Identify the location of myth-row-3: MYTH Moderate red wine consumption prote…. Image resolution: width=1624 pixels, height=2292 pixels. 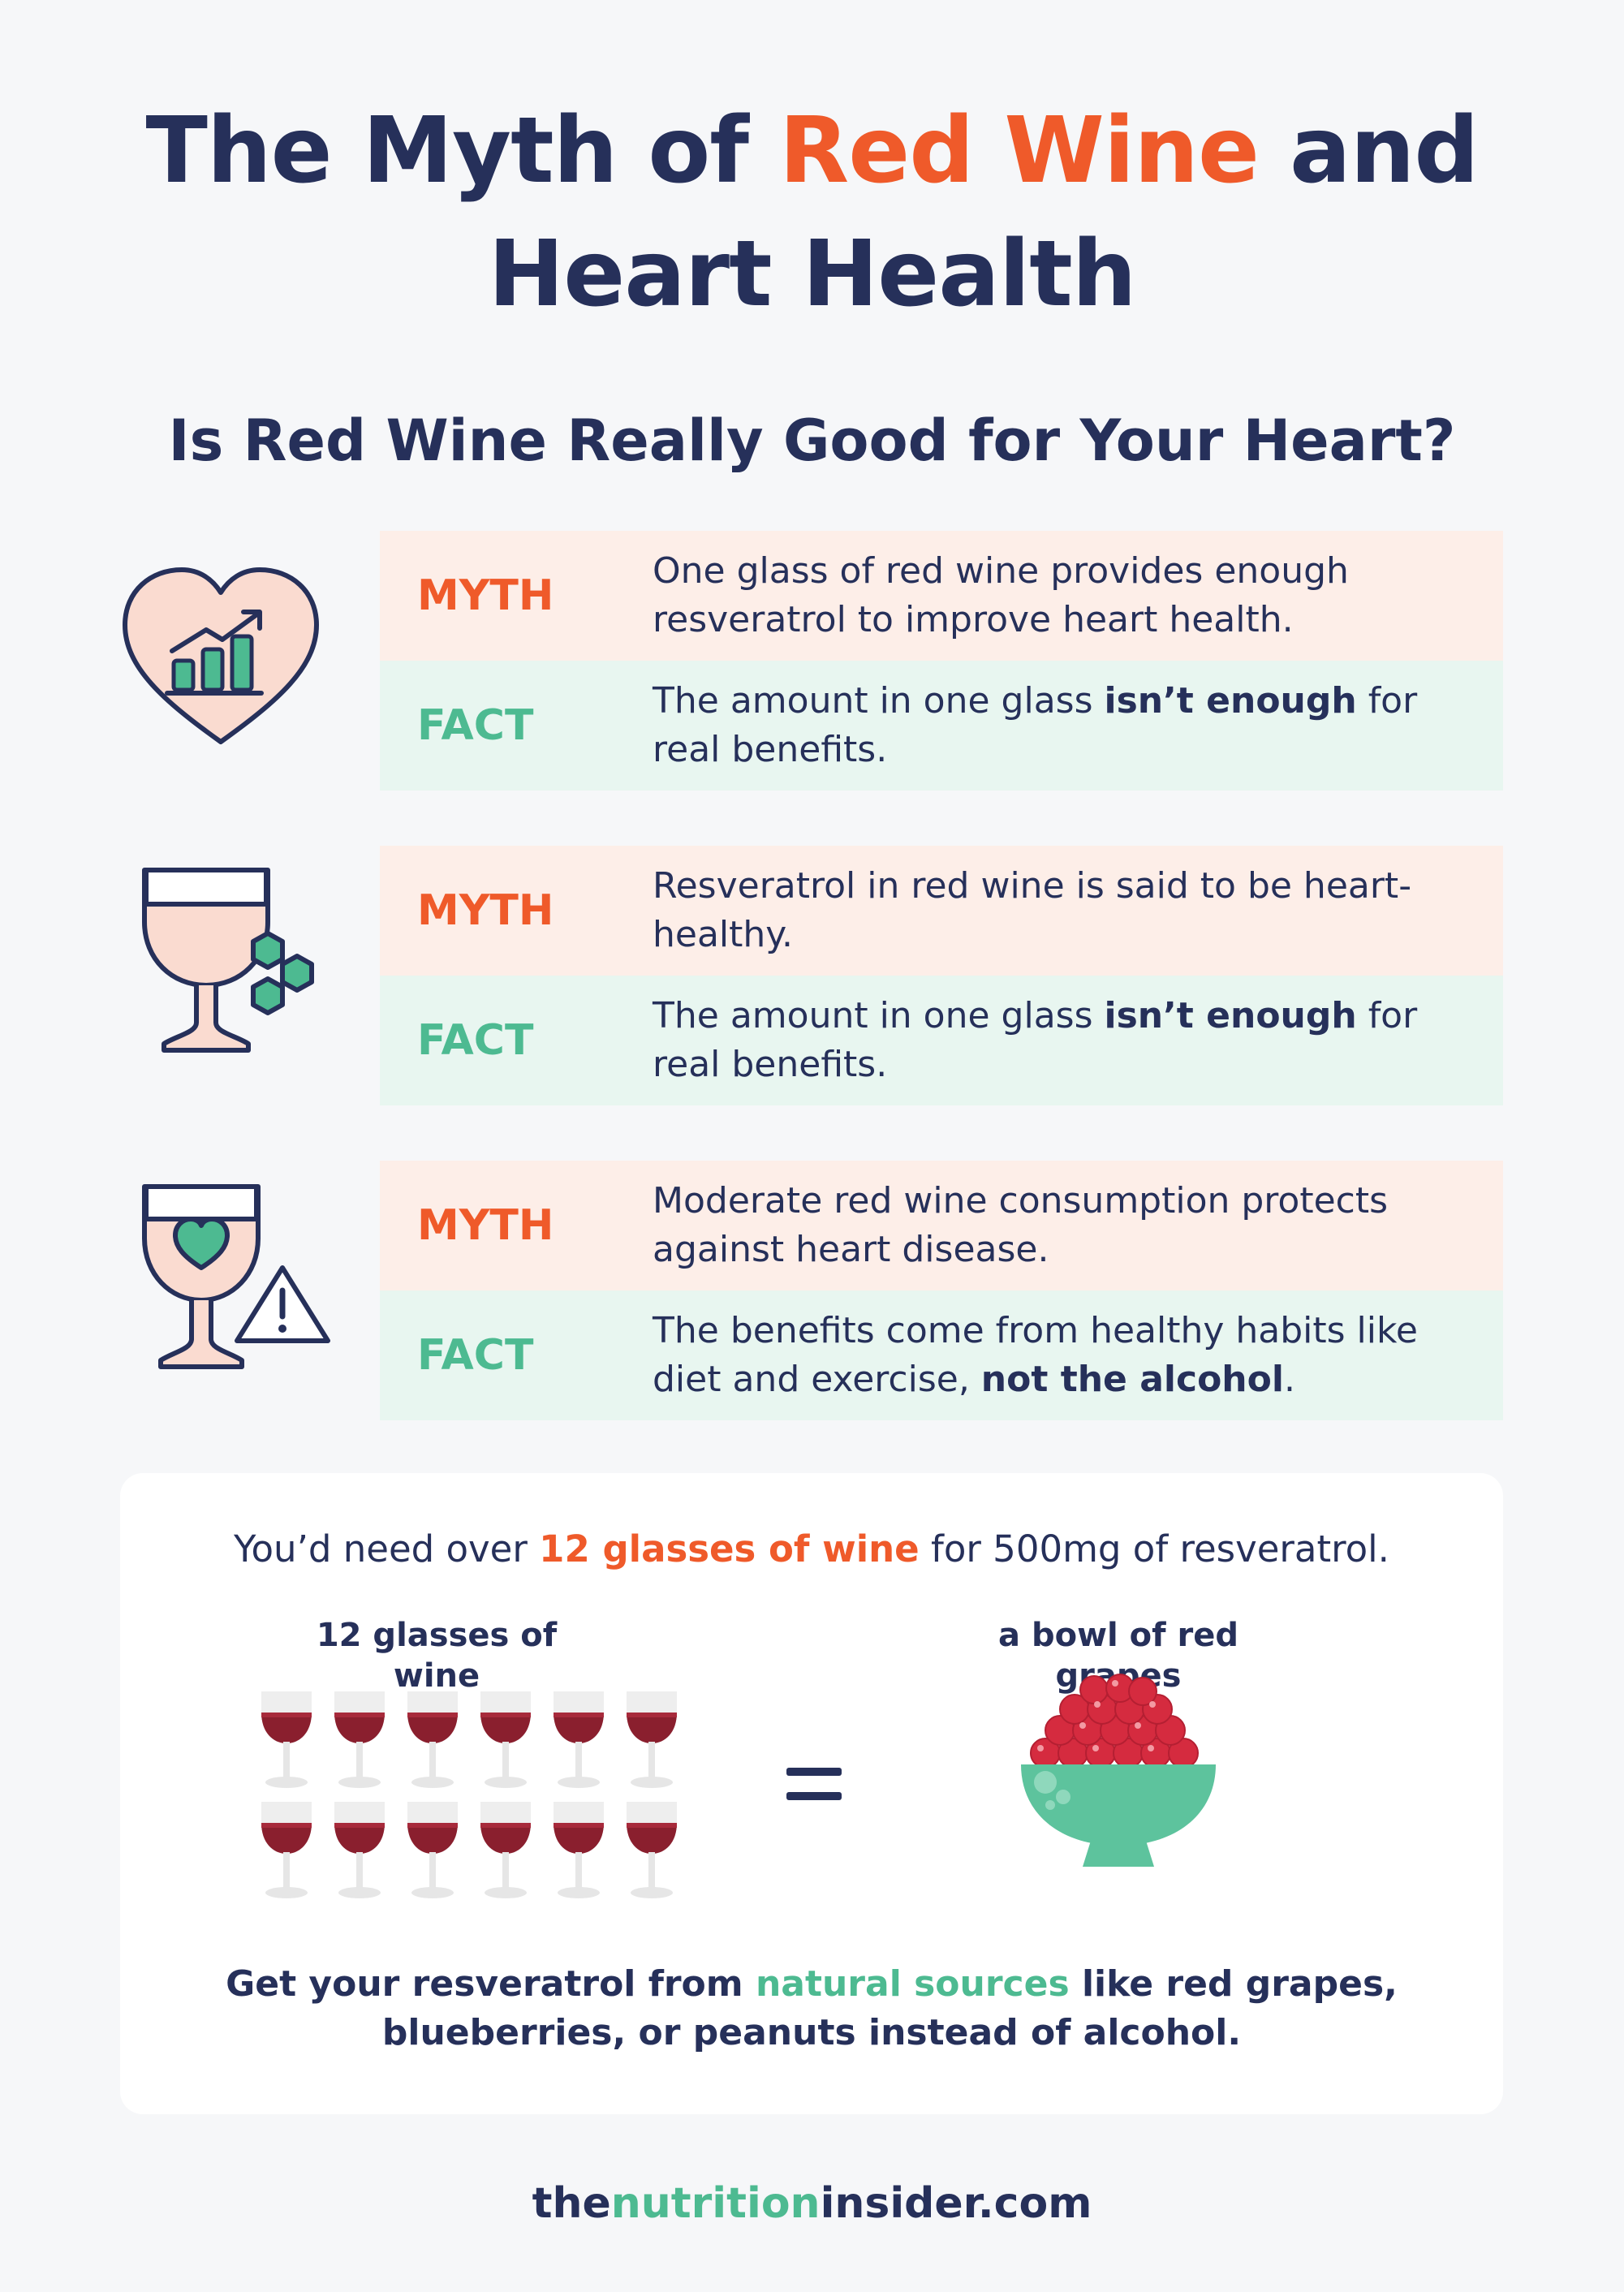
(942, 1225).